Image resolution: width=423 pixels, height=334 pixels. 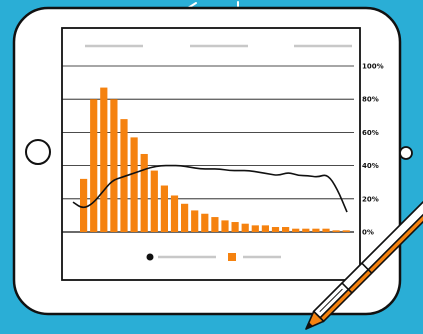 I want to click on line-series, so click(x=210, y=188).